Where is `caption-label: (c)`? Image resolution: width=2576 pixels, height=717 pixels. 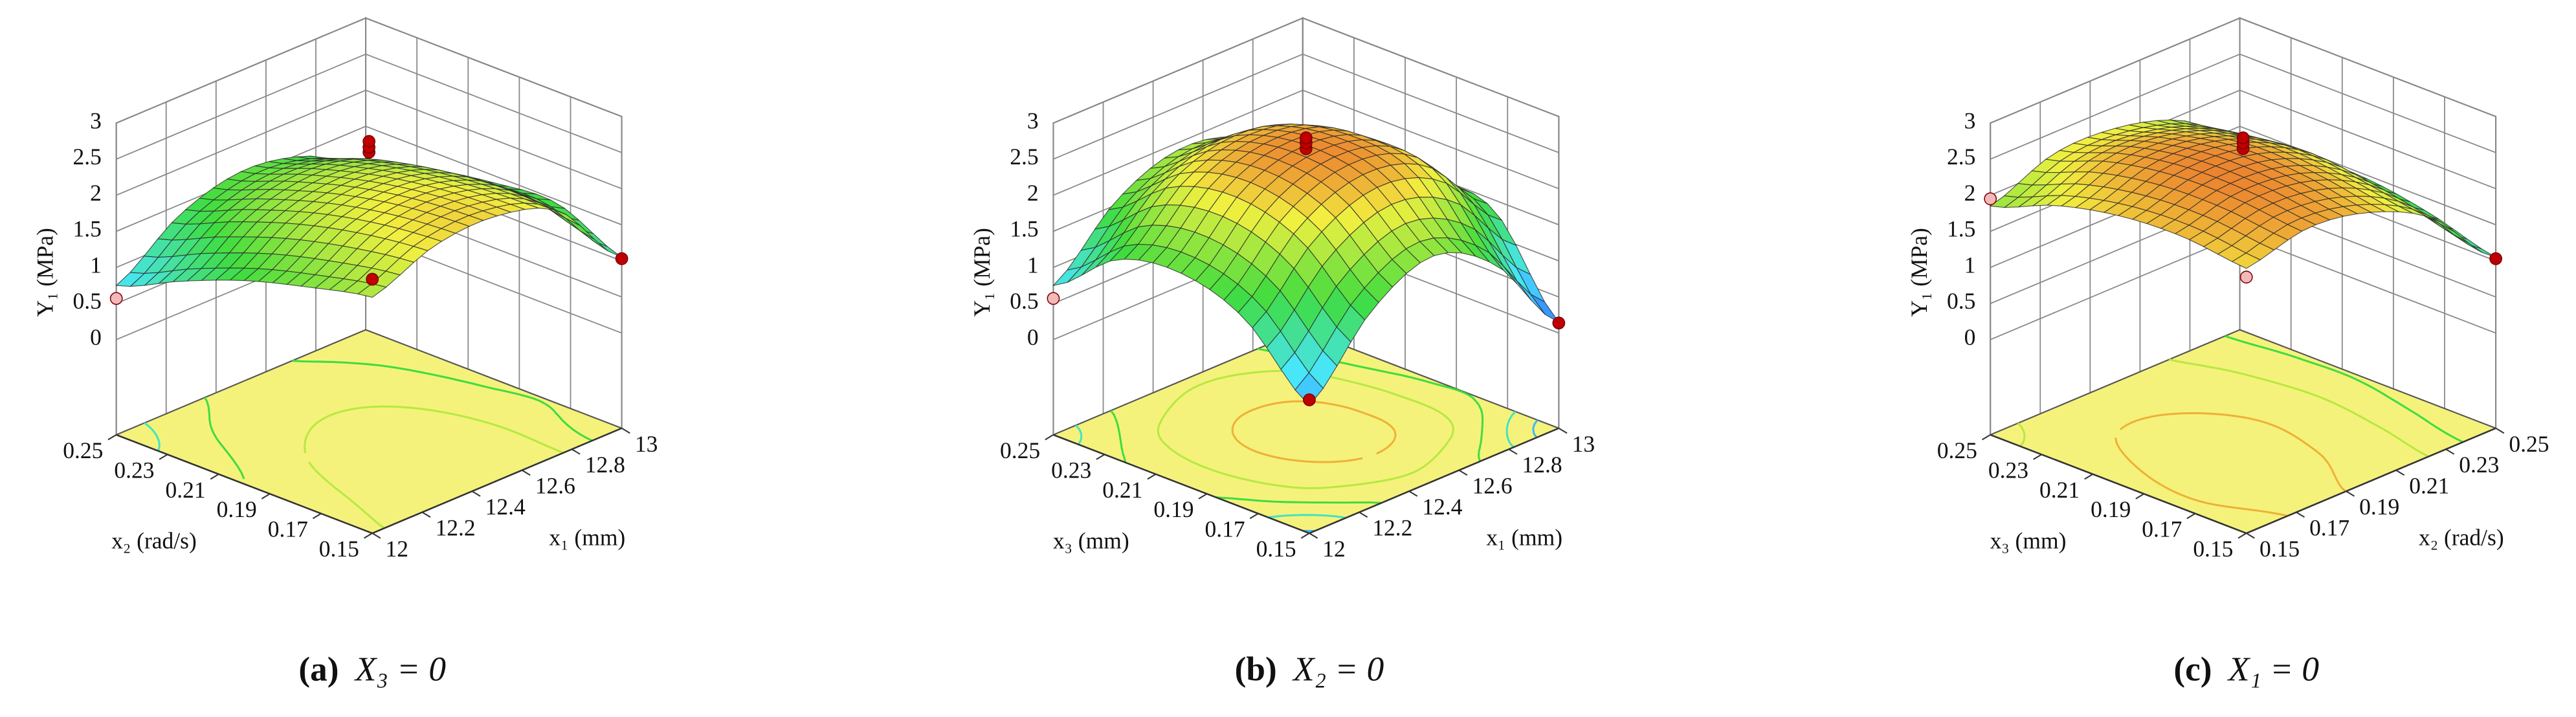
caption-label: (c) is located at coordinates (2192, 669).